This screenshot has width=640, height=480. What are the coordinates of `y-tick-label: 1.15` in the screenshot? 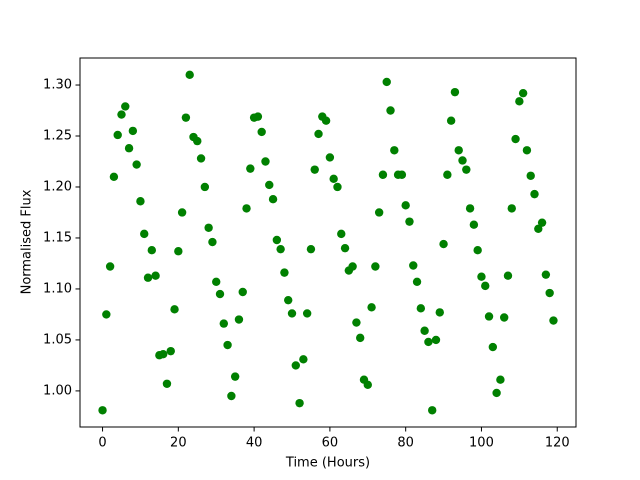 It's located at (57, 237).